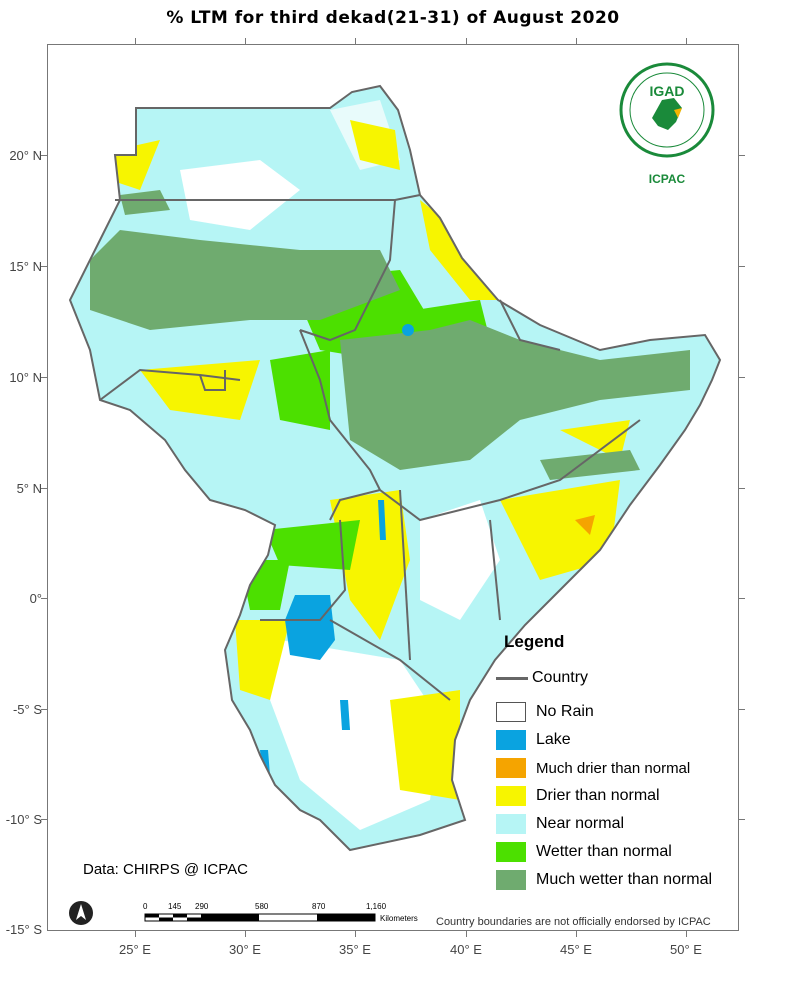 This screenshot has width=786, height=981. I want to click on legend-label: Much wetter than normal, so click(624, 879).